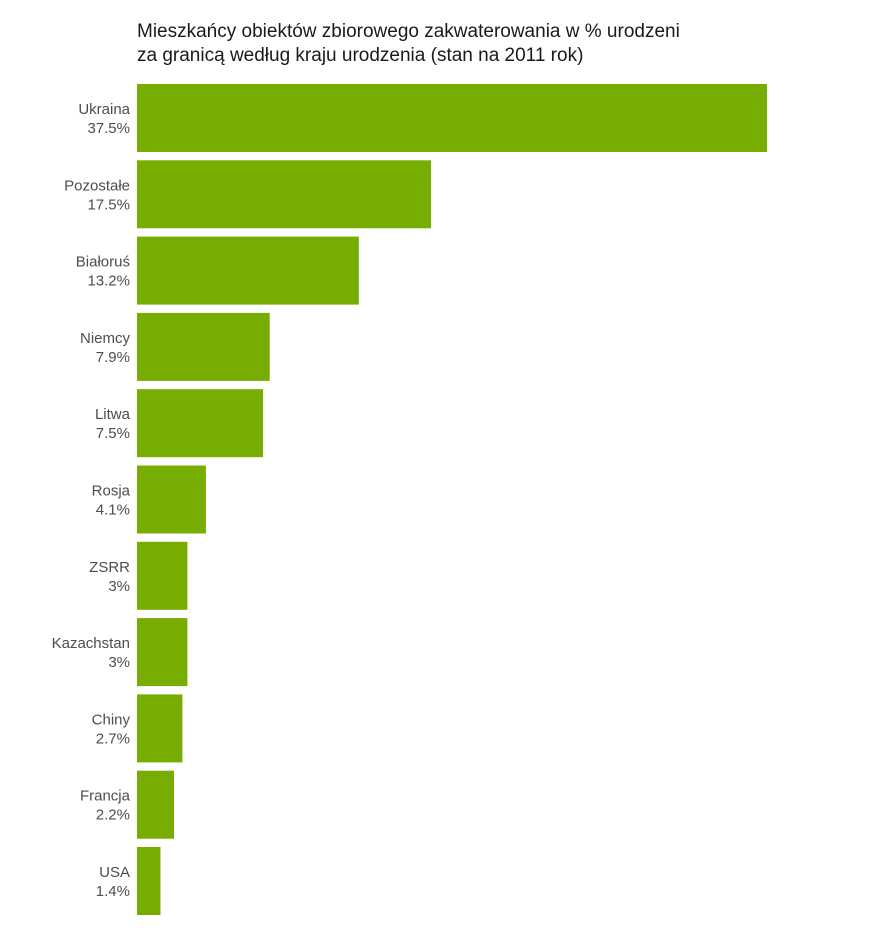  I want to click on bar-niemcy, so click(203, 346).